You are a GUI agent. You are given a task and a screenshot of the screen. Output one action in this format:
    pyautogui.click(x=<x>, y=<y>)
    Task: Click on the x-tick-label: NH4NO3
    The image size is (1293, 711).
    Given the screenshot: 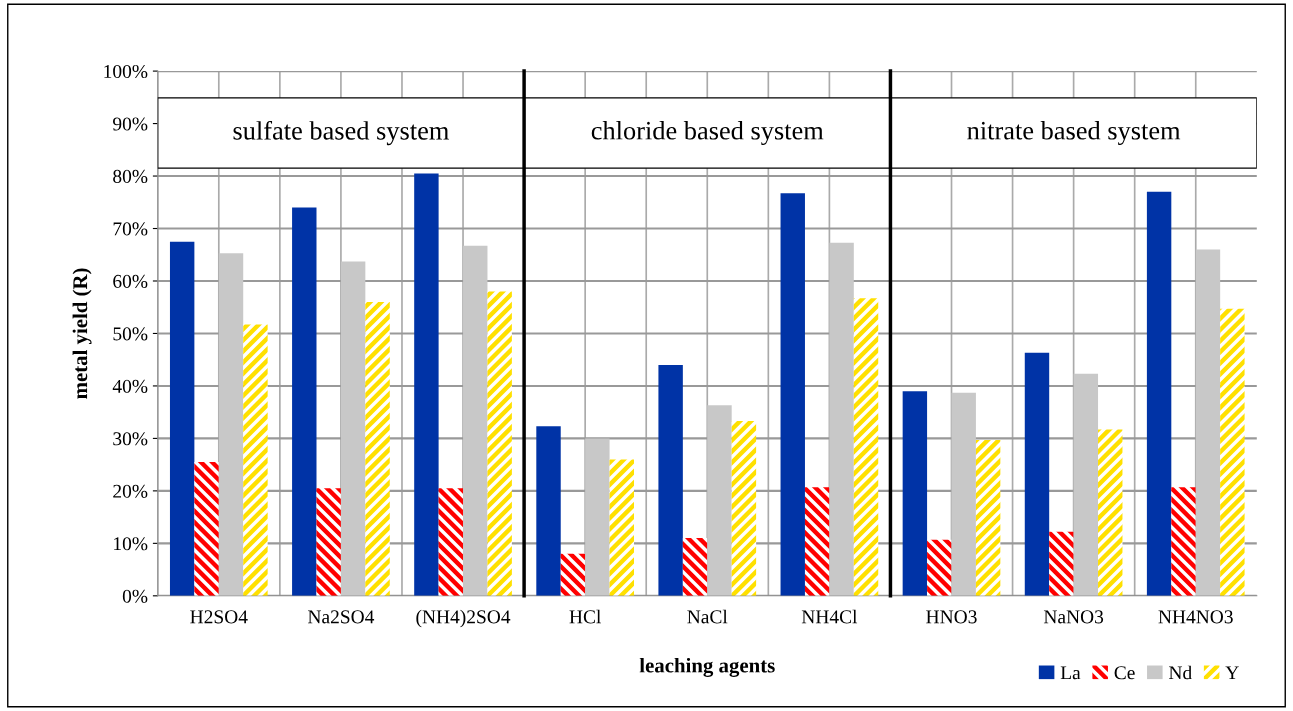 What is the action you would take?
    pyautogui.click(x=1195, y=617)
    